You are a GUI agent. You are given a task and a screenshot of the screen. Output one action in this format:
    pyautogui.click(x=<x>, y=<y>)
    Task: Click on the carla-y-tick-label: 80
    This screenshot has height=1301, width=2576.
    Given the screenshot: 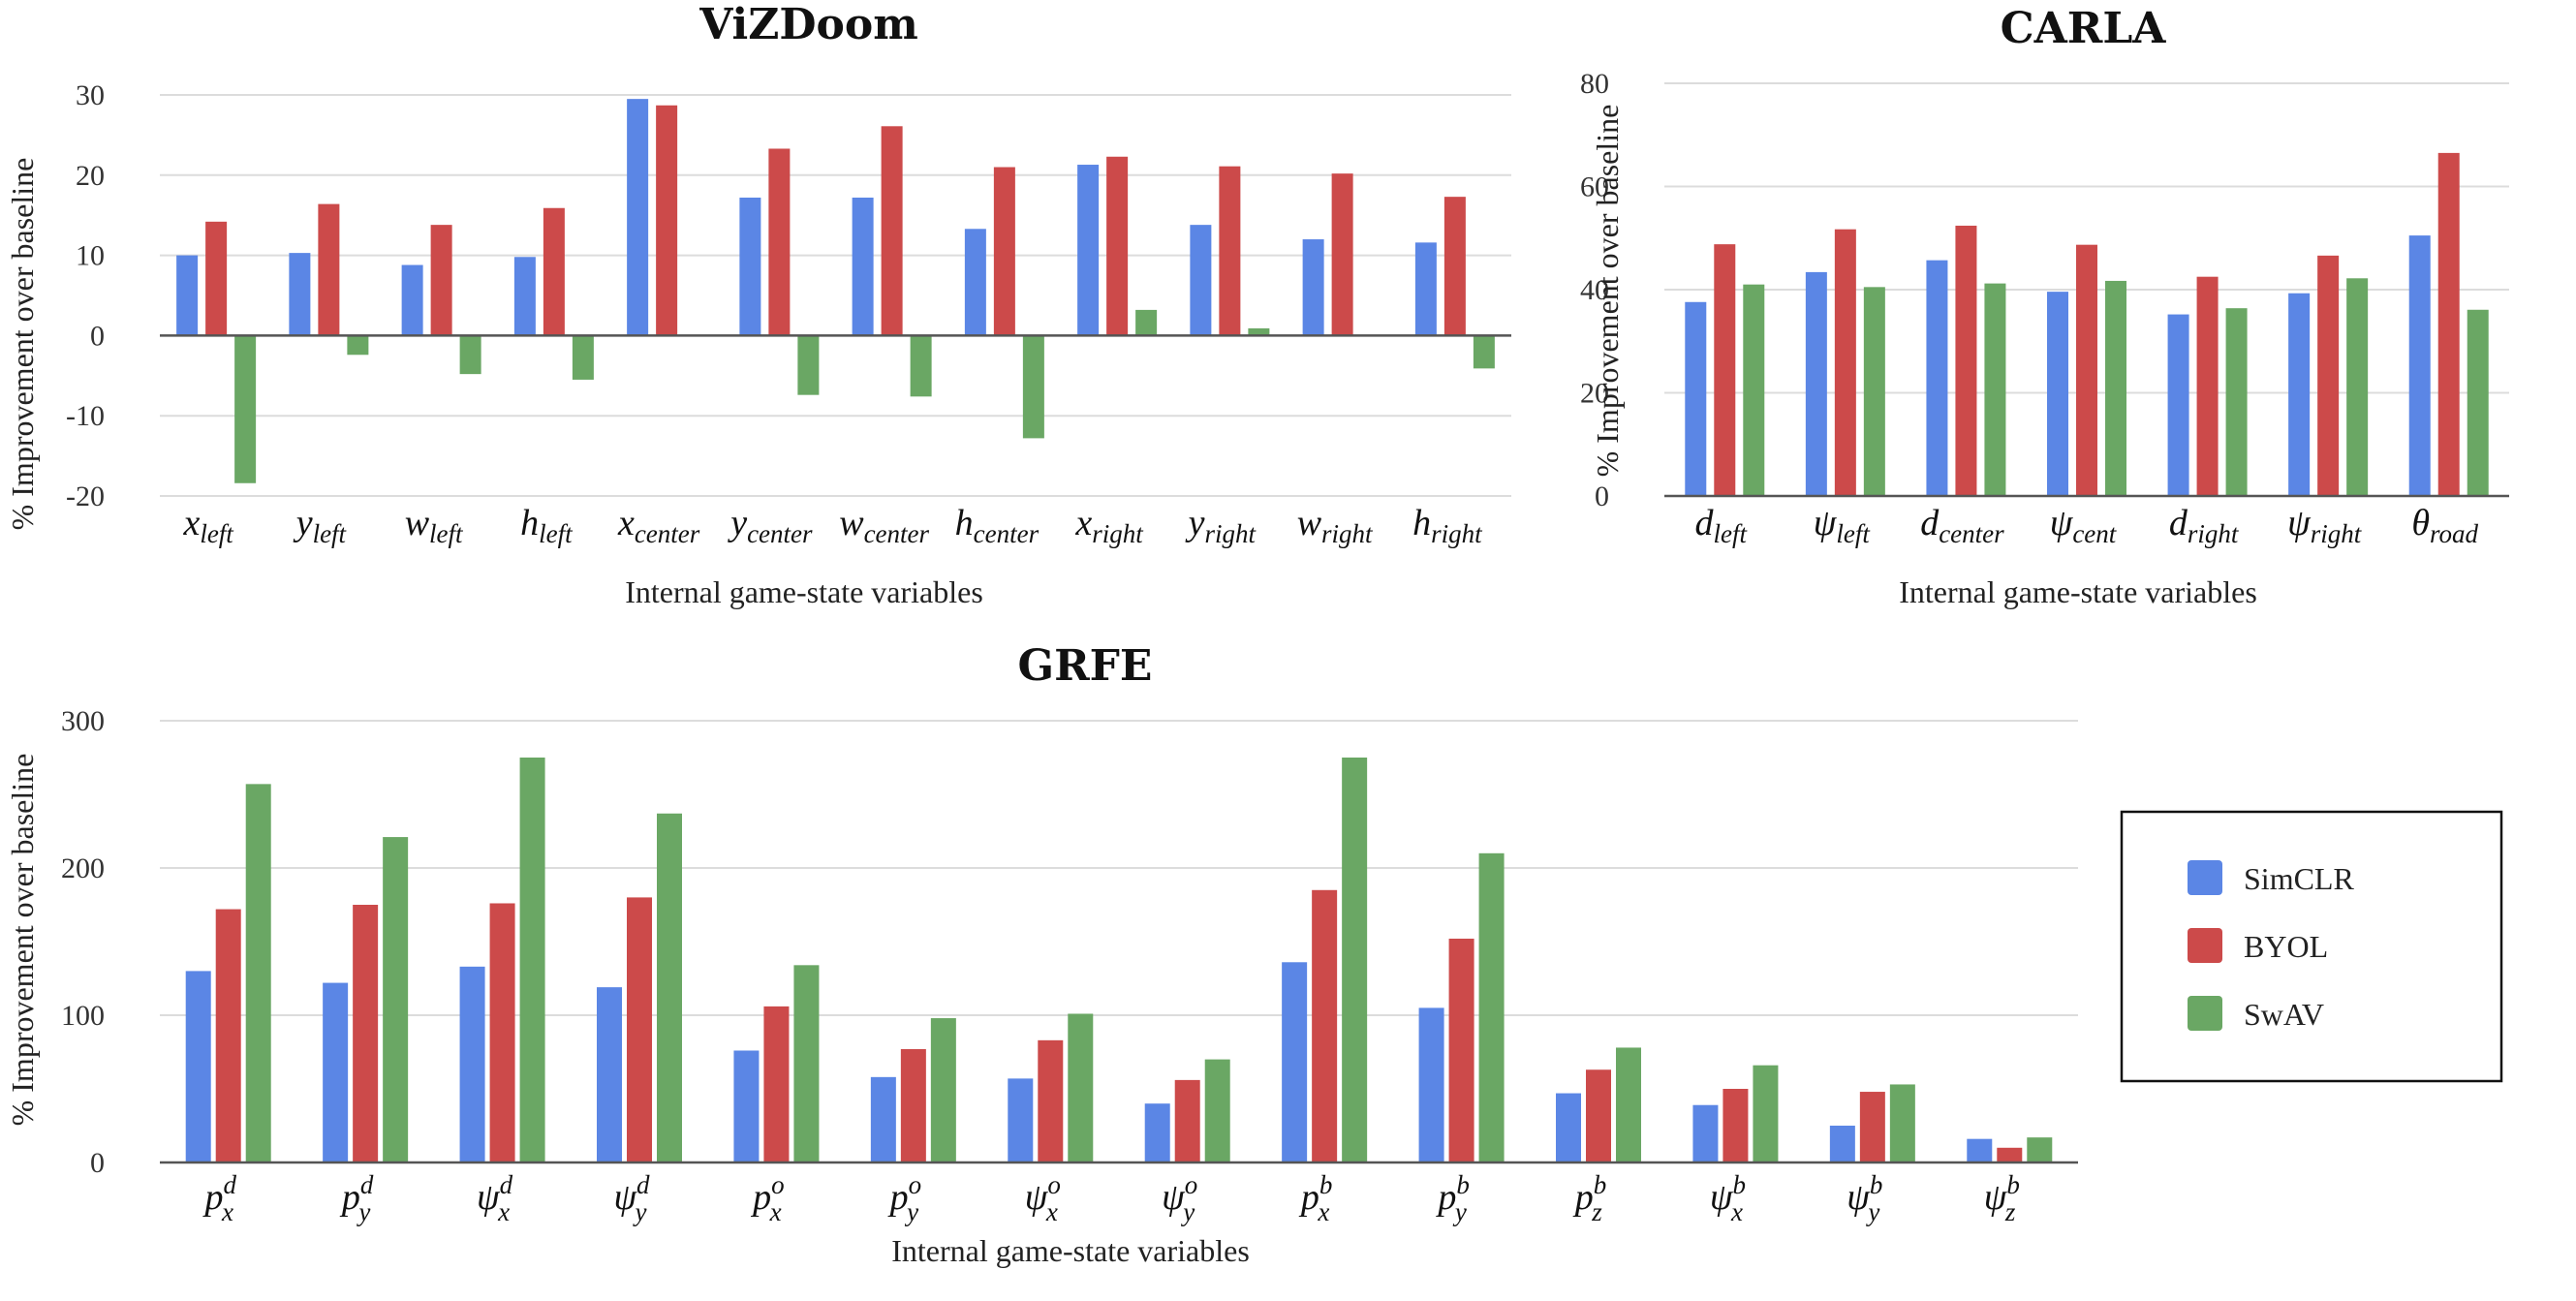 What is the action you would take?
    pyautogui.click(x=1594, y=84)
    